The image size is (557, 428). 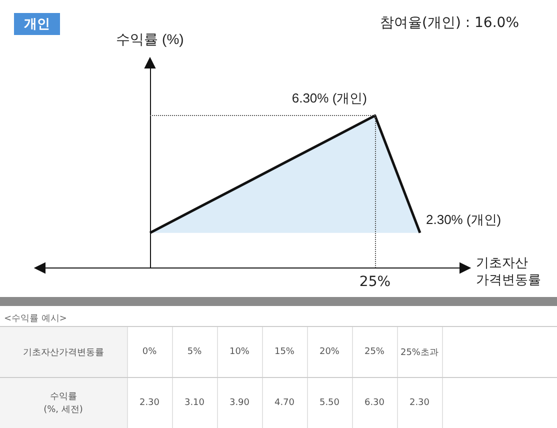 I want to click on x-tick-label: 15%, so click(x=284, y=352).